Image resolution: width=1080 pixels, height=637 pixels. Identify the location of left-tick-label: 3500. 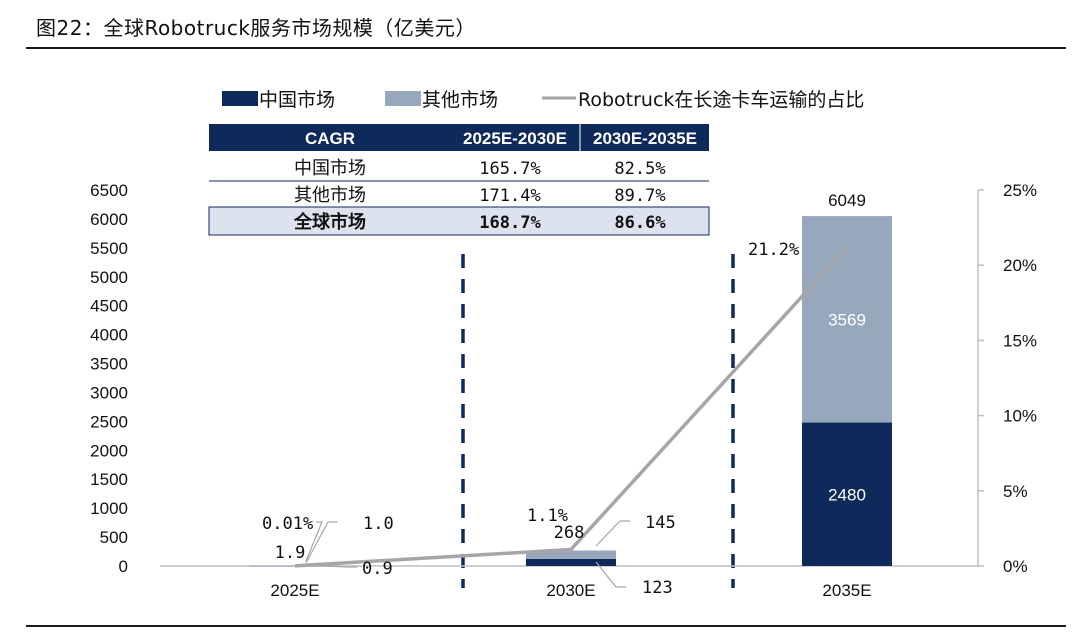
(109, 364).